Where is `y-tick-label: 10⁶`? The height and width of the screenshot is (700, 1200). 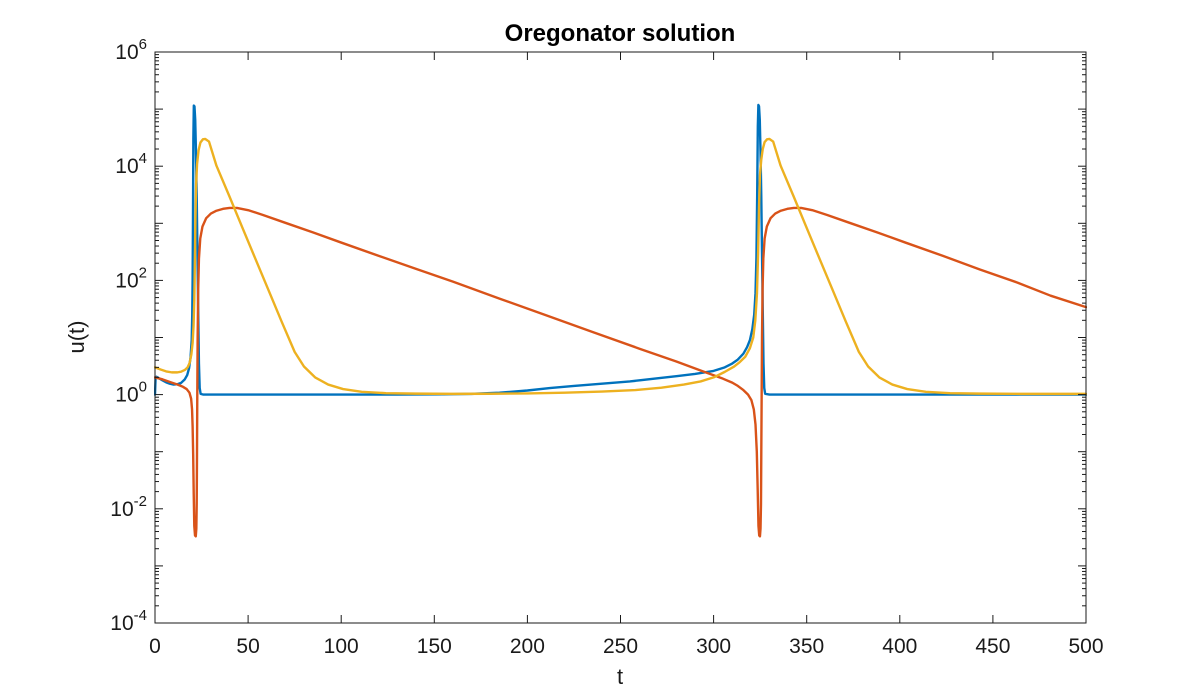 y-tick-label: 10⁶ is located at coordinates (131, 50).